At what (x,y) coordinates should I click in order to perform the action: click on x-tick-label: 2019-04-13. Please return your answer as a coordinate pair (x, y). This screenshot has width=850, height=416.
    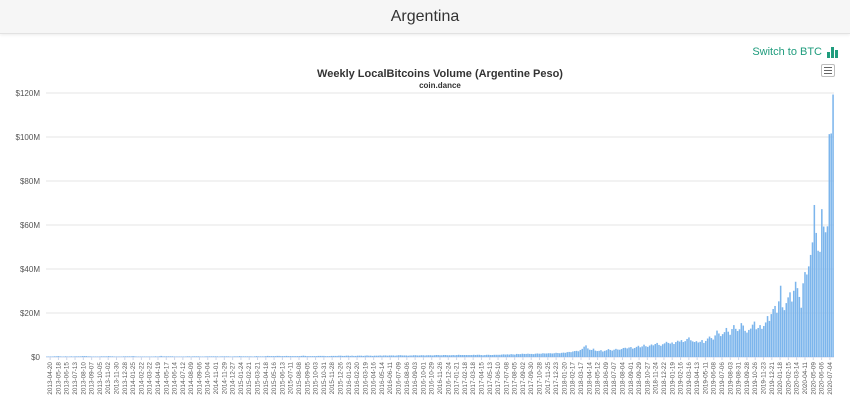
    Looking at the image, I should click on (697, 378).